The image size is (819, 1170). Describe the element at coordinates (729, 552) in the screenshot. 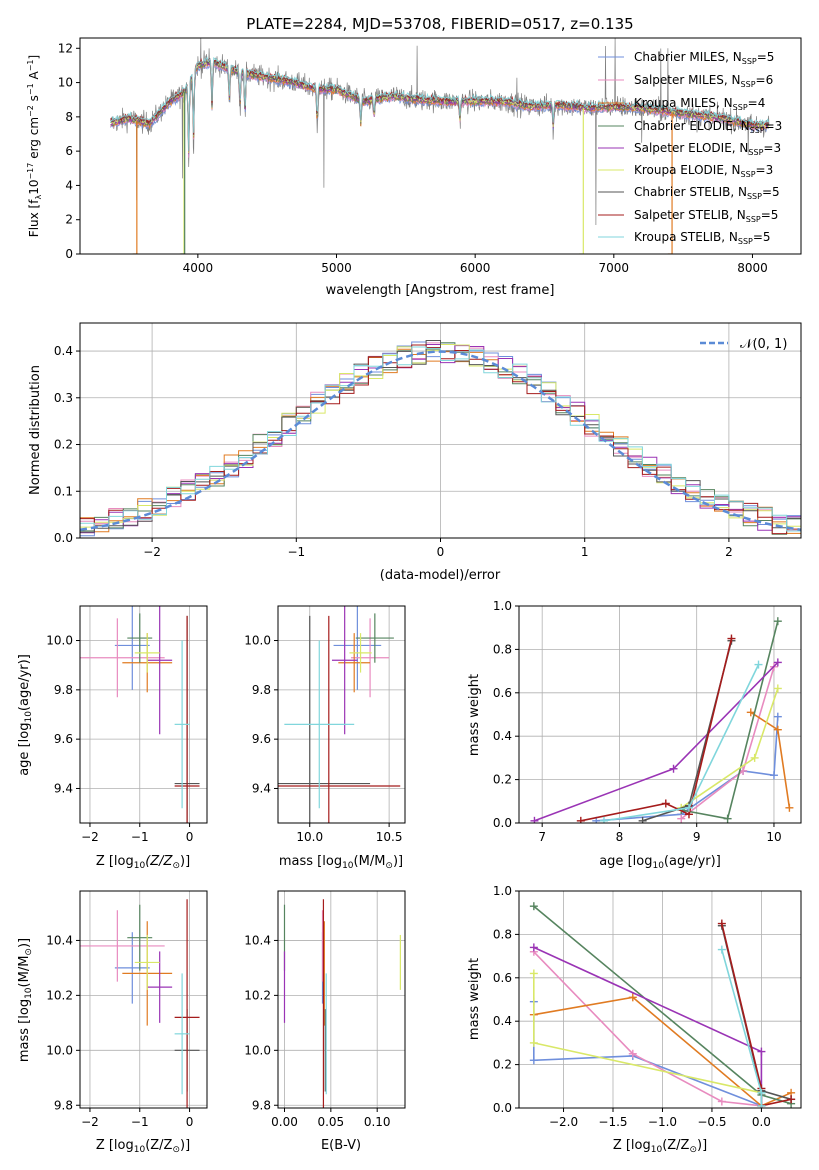

I see `x-tick-label: 2` at that location.